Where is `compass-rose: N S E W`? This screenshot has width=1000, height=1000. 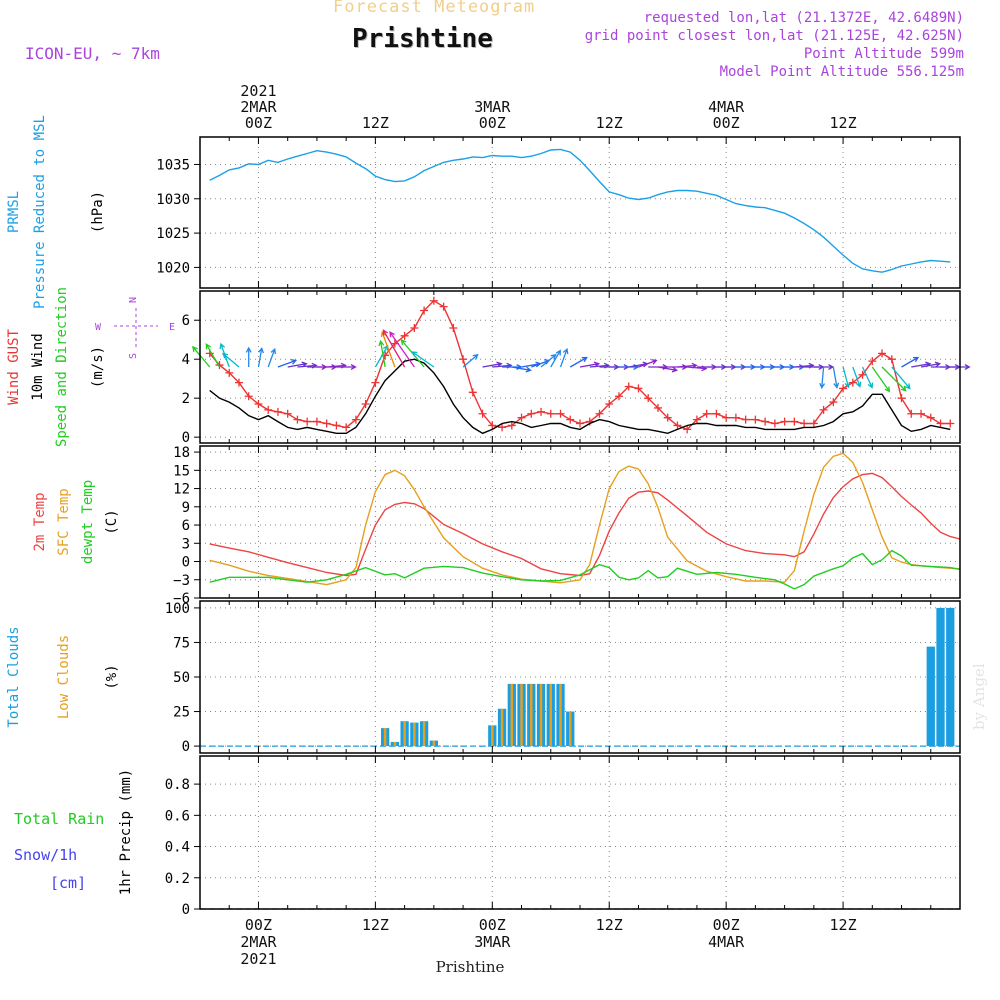
compass-rose: N S E W is located at coordinates (135, 328).